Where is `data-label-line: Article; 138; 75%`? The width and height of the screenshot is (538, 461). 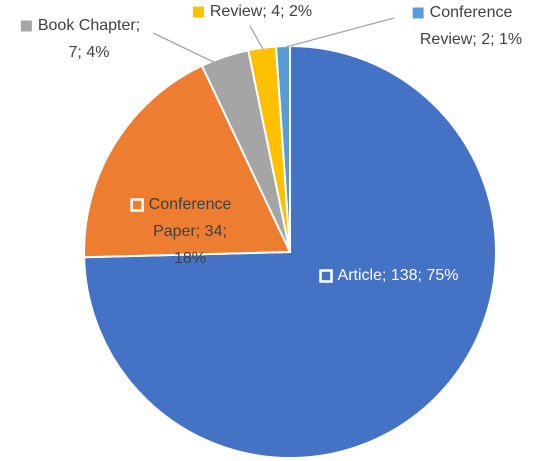 data-label-line: Article; 138; 75% is located at coordinates (398, 275).